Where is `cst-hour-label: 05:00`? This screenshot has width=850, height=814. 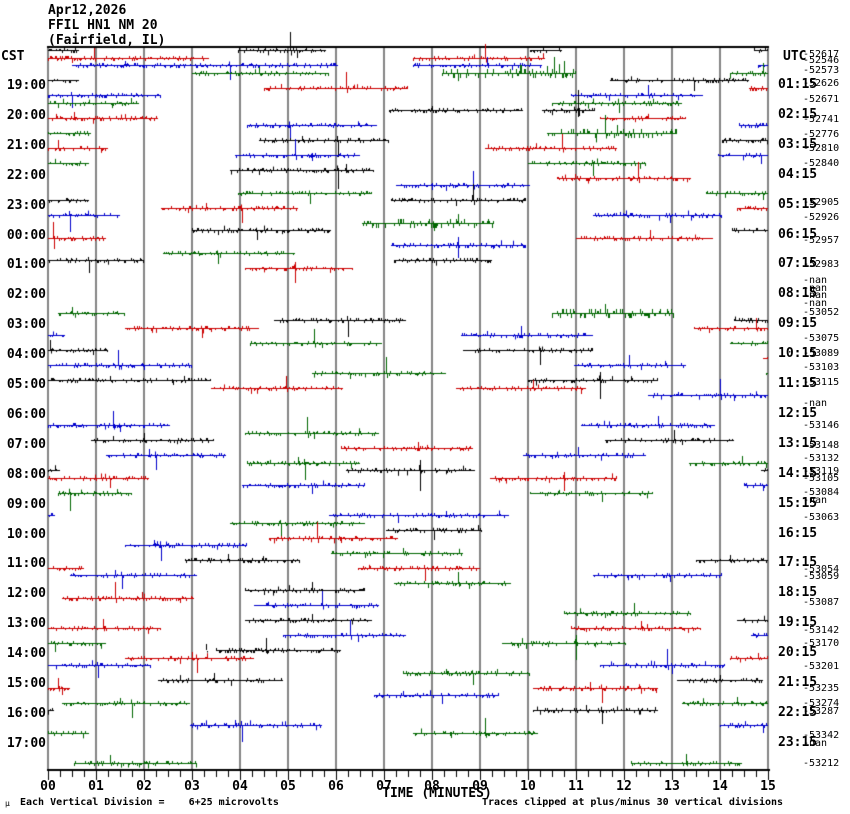 cst-hour-label: 05:00 is located at coordinates (26, 384).